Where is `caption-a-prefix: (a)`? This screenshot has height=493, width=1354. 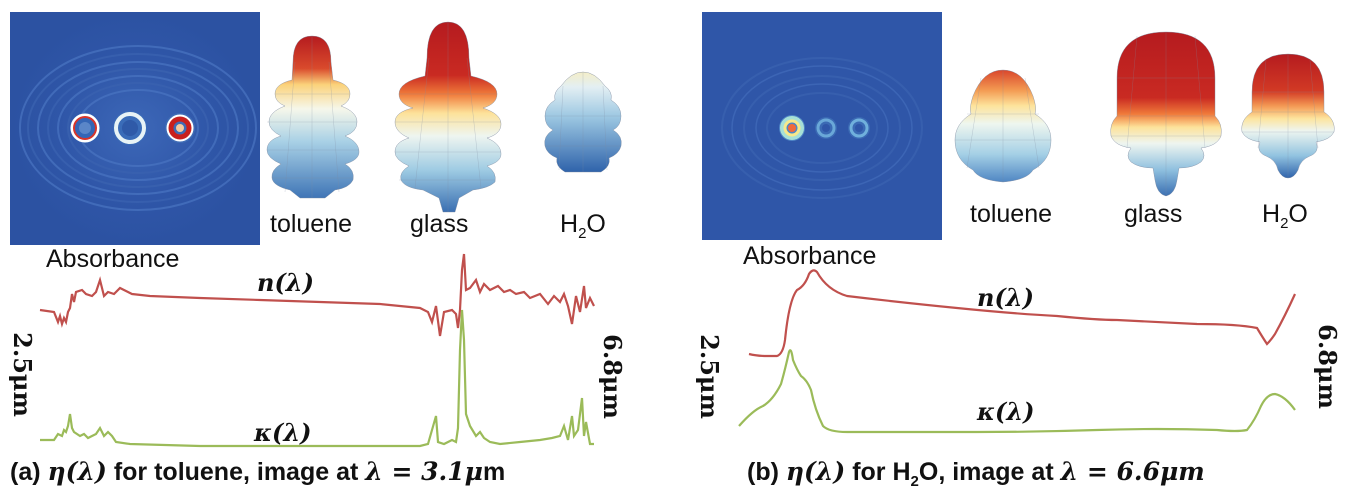
caption-a-prefix: (a) is located at coordinates (29, 472).